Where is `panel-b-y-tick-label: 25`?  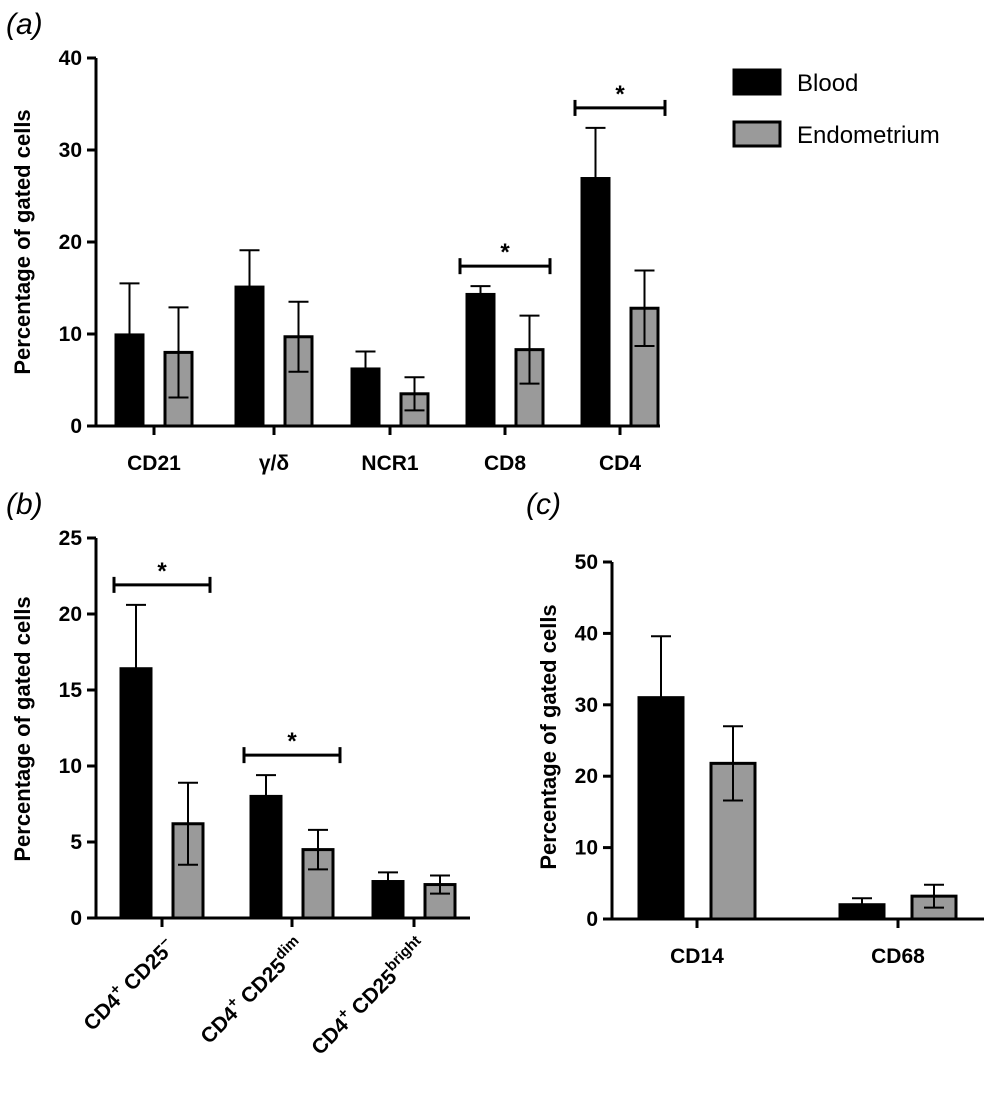 panel-b-y-tick-label: 25 is located at coordinates (71, 538).